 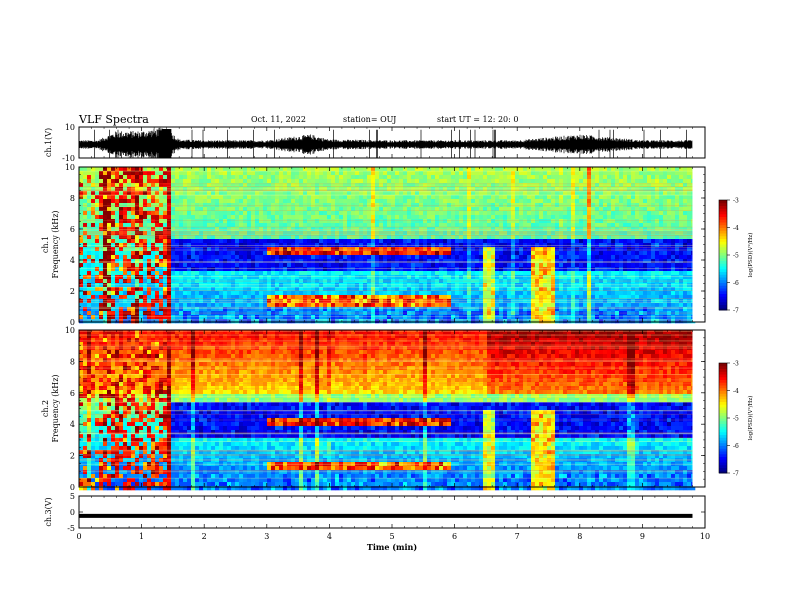 What do you see at coordinates (266, 536) in the screenshot?
I see `x-tick-label: 3` at bounding box center [266, 536].